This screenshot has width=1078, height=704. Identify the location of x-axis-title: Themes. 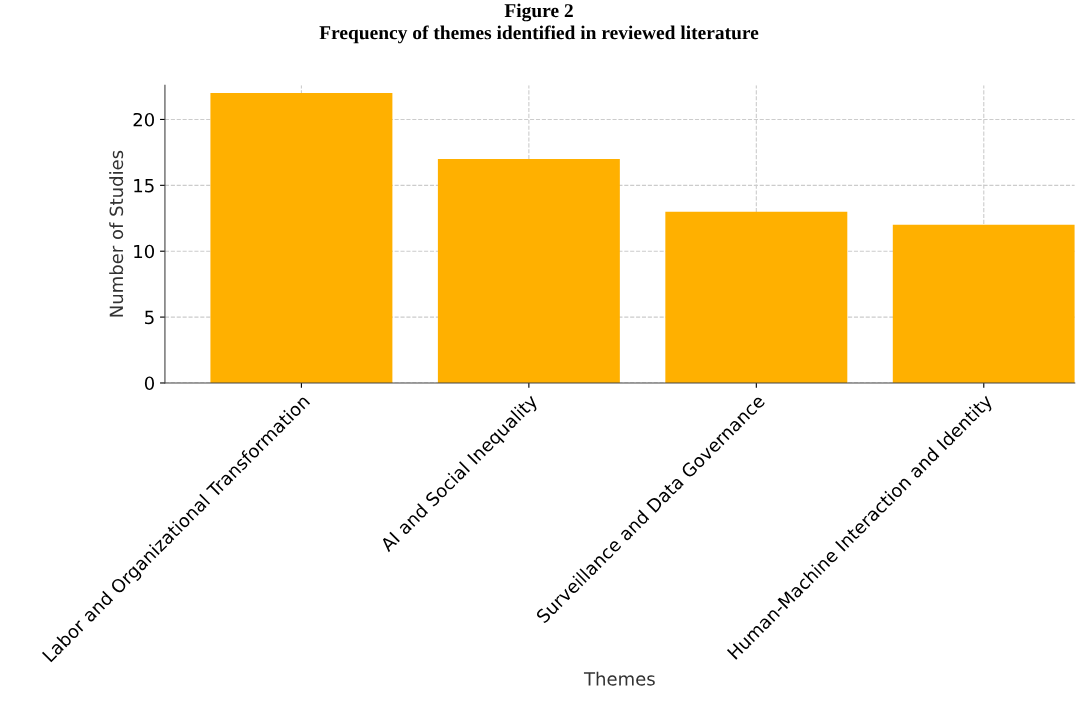
(619, 678).